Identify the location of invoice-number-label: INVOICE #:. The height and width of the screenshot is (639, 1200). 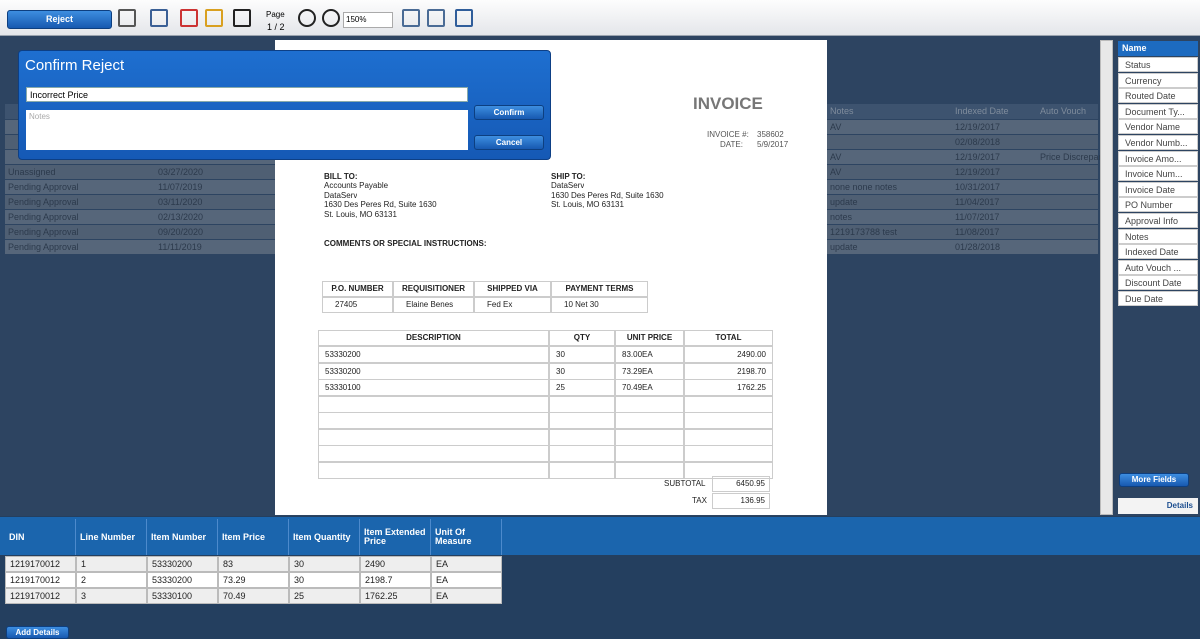
(728, 134).